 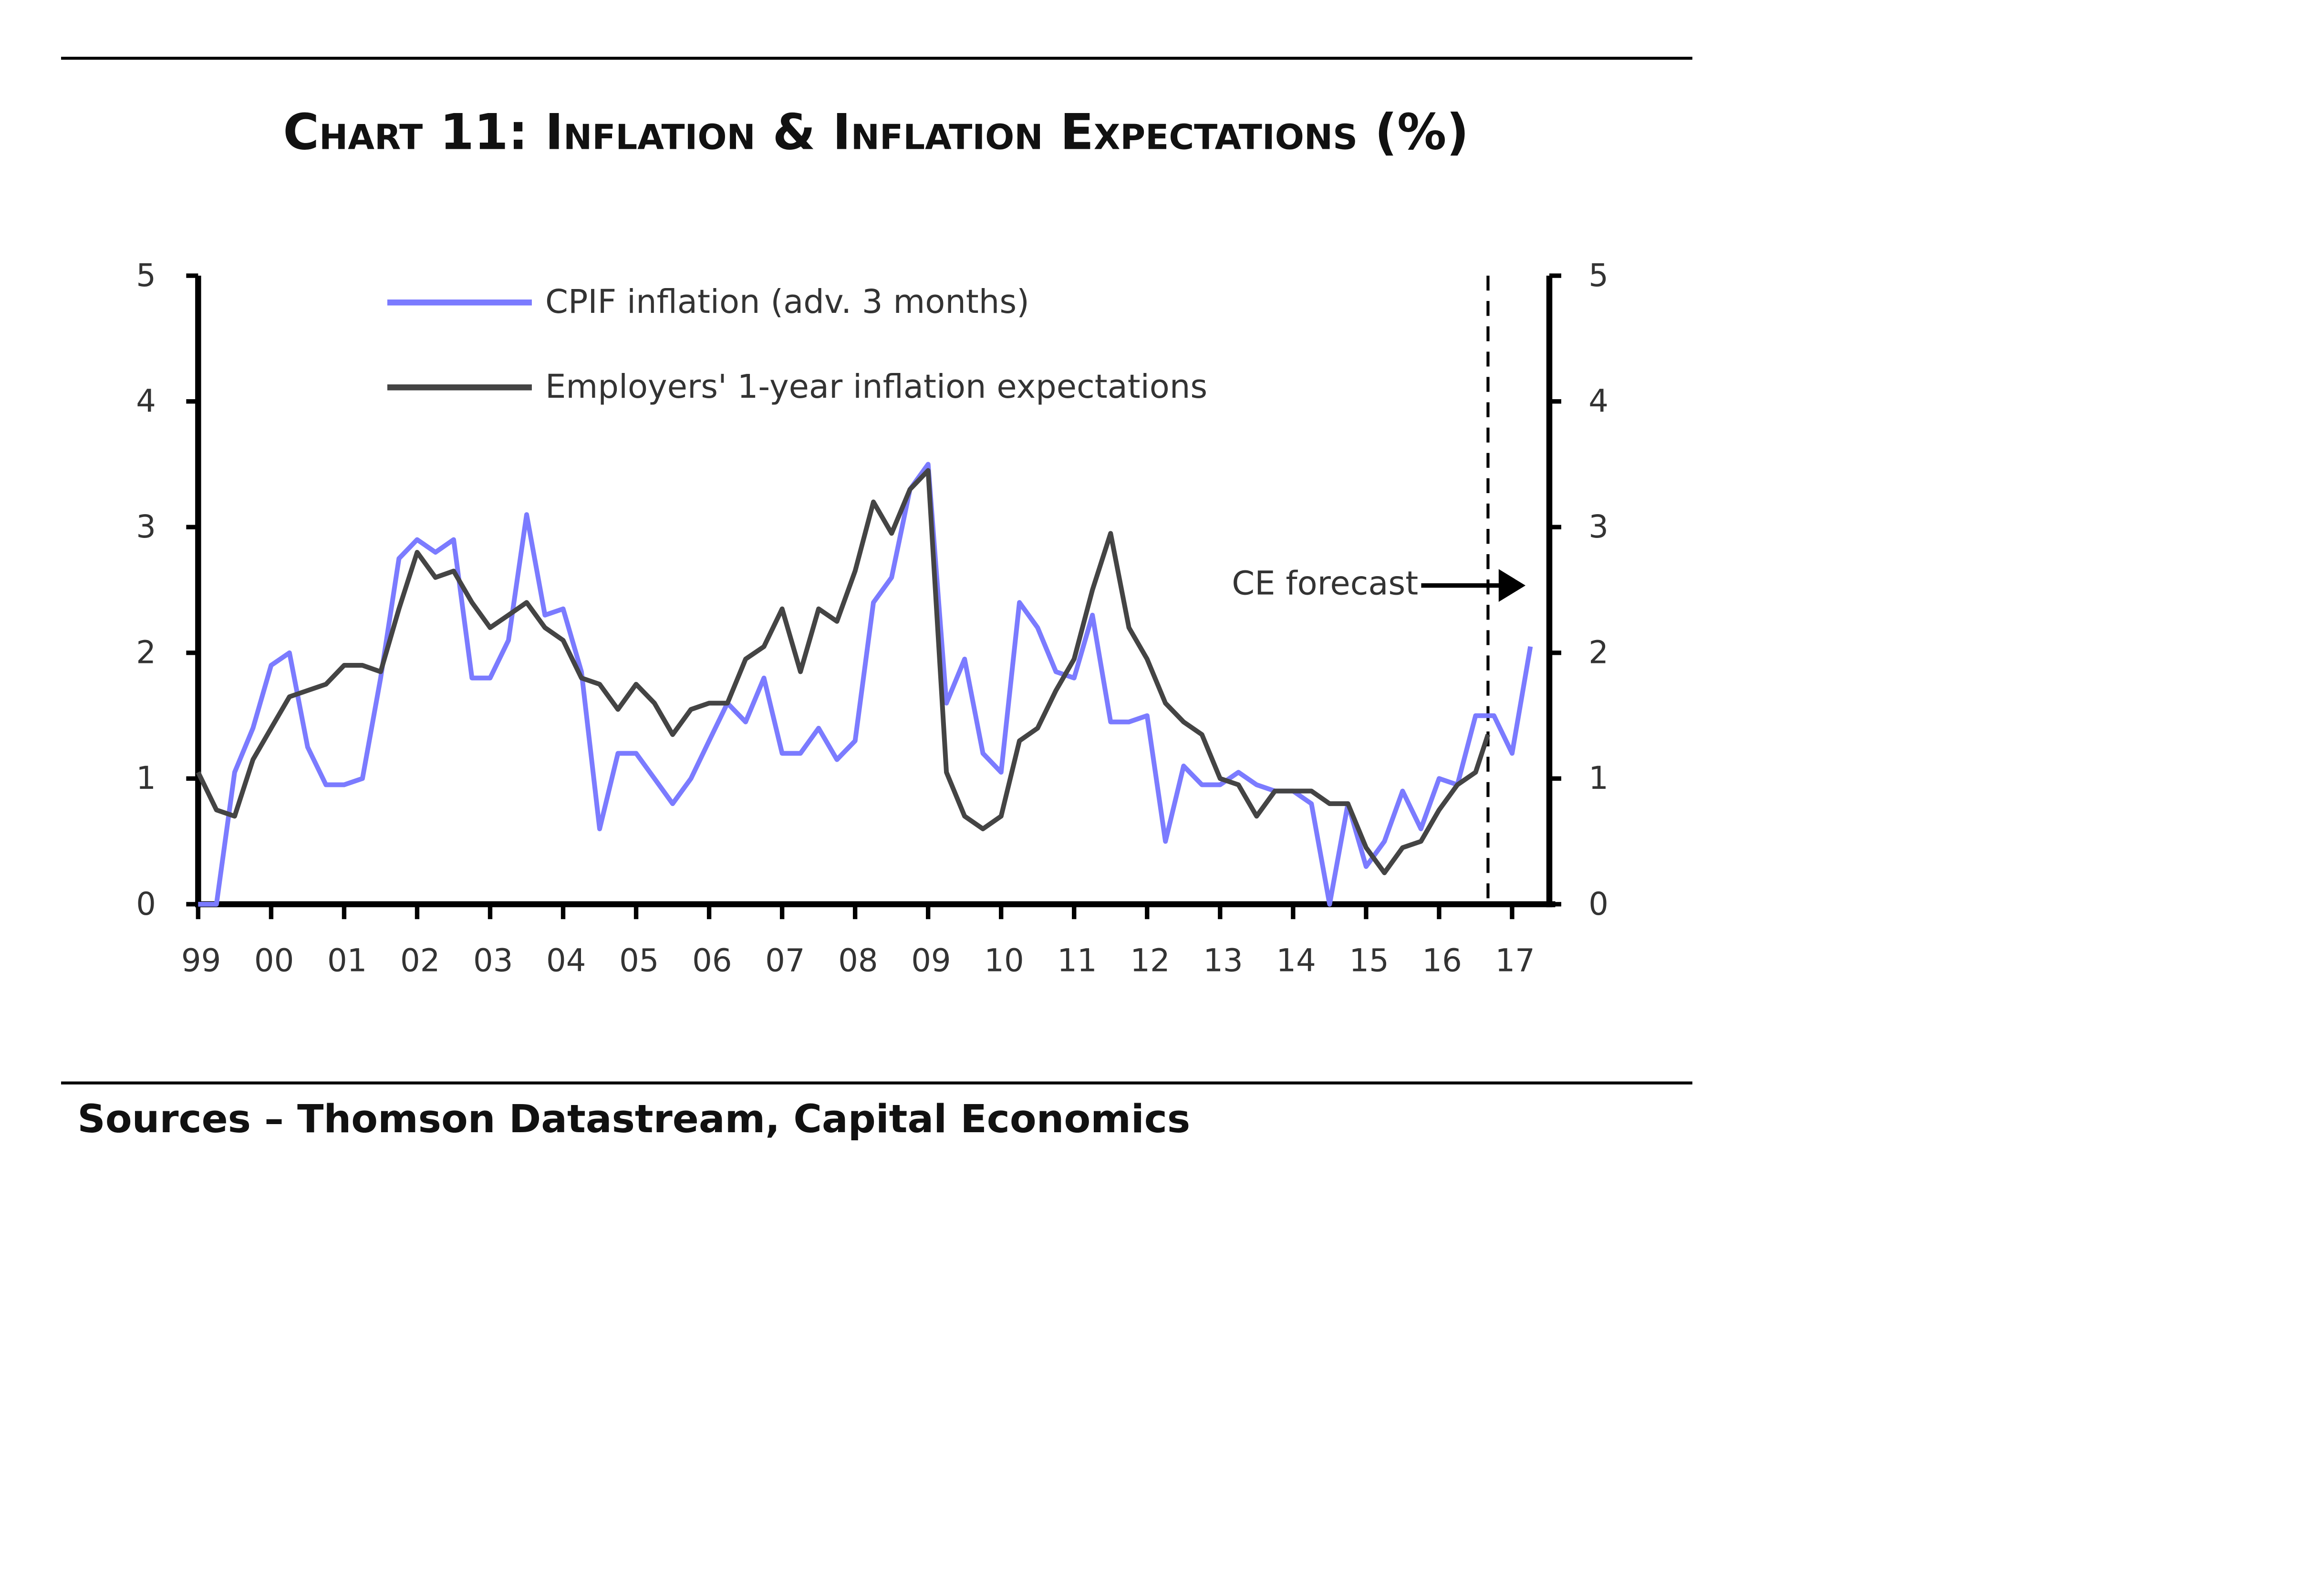 What do you see at coordinates (420, 961) in the screenshot?
I see `x-tick-label: 02` at bounding box center [420, 961].